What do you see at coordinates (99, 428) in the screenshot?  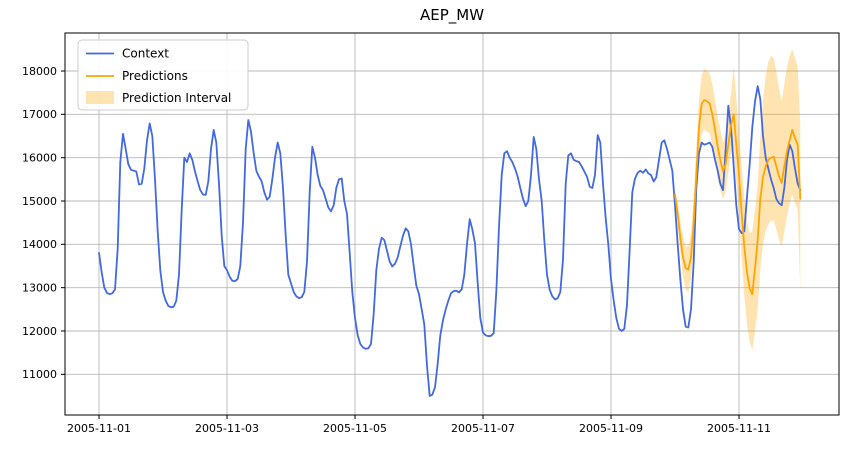 I see `x-tick-label: 2005-11-01` at bounding box center [99, 428].